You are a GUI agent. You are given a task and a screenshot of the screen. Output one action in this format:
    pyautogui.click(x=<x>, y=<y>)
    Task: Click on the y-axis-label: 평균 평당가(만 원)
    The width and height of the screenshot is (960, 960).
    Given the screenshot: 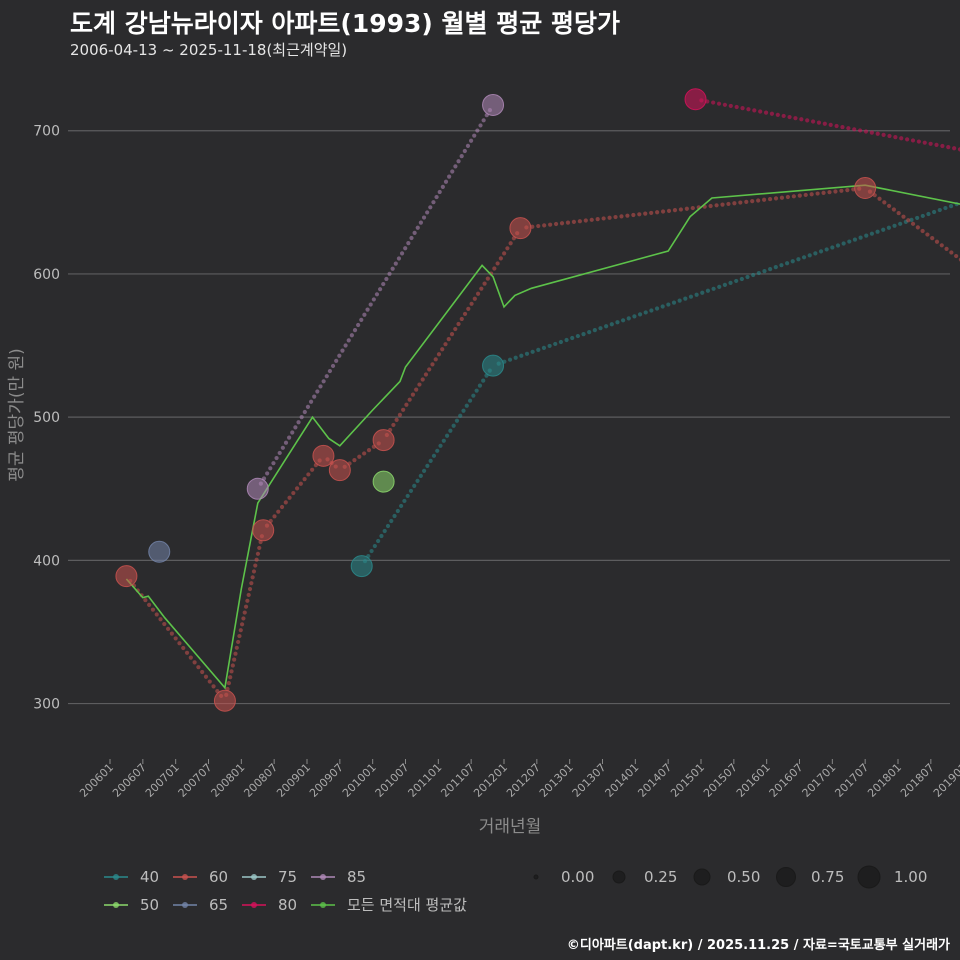 What is the action you would take?
    pyautogui.click(x=17, y=415)
    